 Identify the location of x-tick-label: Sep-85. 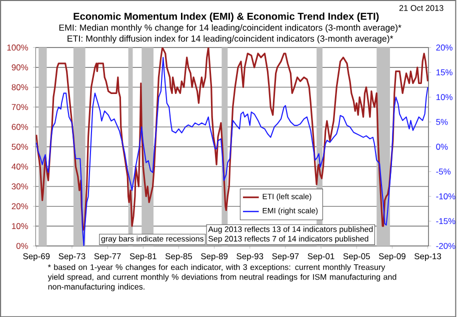
(178, 257).